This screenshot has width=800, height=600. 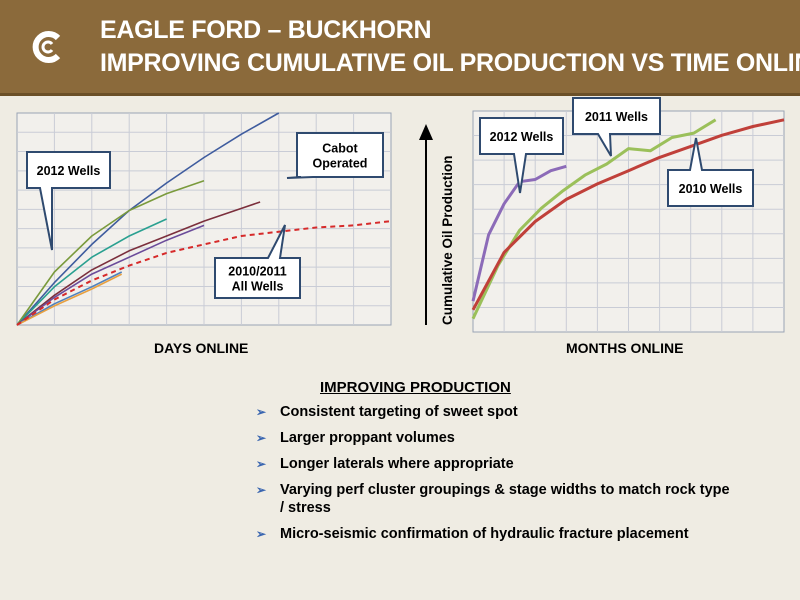 I want to click on list-item: ➢ Longer laterals where appropriate, so click(x=385, y=464).